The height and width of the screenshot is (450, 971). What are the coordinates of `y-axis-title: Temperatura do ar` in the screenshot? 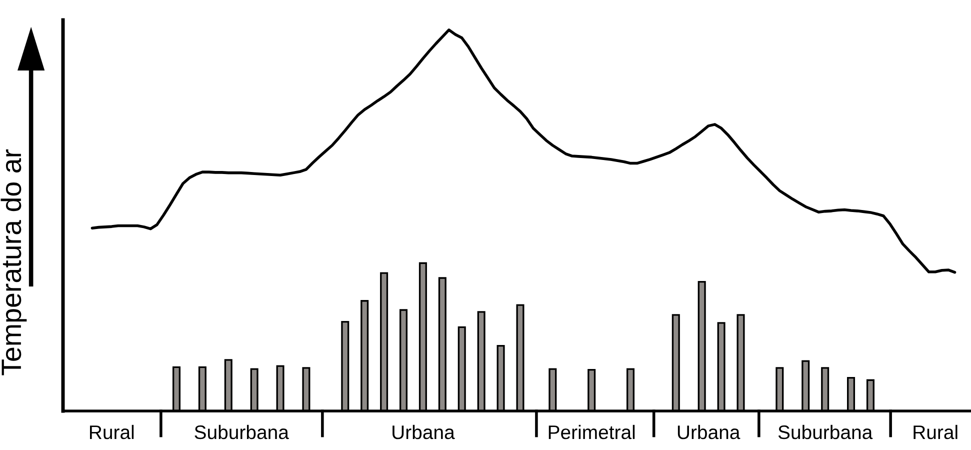 It's located at (13, 262).